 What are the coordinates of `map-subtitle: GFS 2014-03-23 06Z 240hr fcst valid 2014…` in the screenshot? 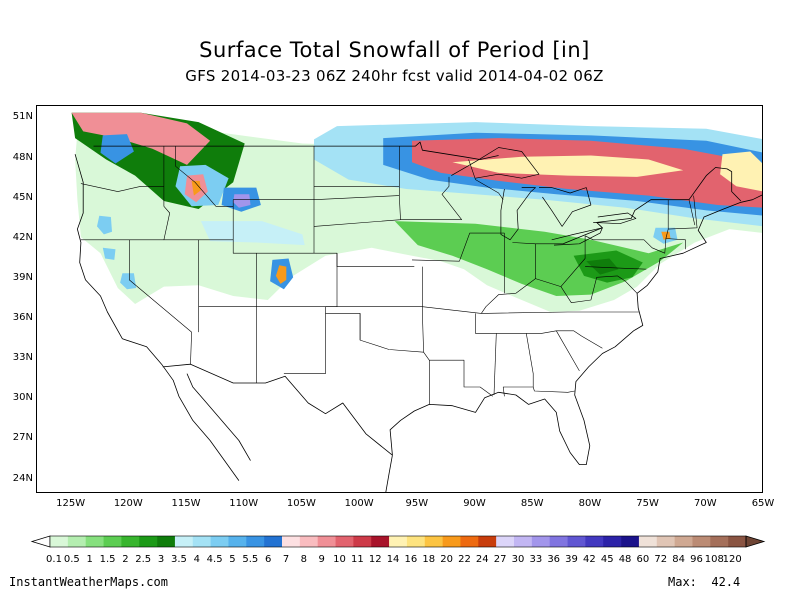 It's located at (394, 76).